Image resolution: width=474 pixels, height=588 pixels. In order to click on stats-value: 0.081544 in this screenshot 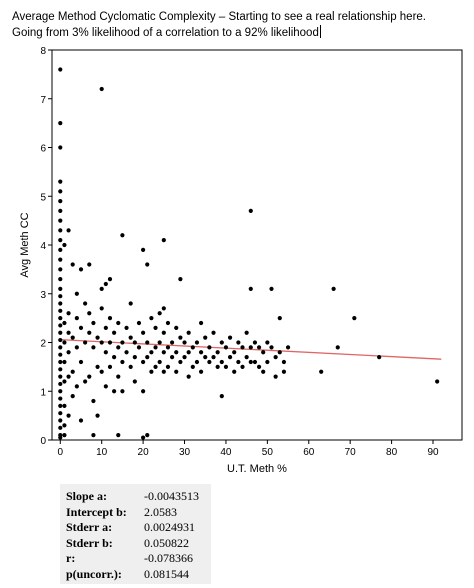, I will do `click(166, 573)`.